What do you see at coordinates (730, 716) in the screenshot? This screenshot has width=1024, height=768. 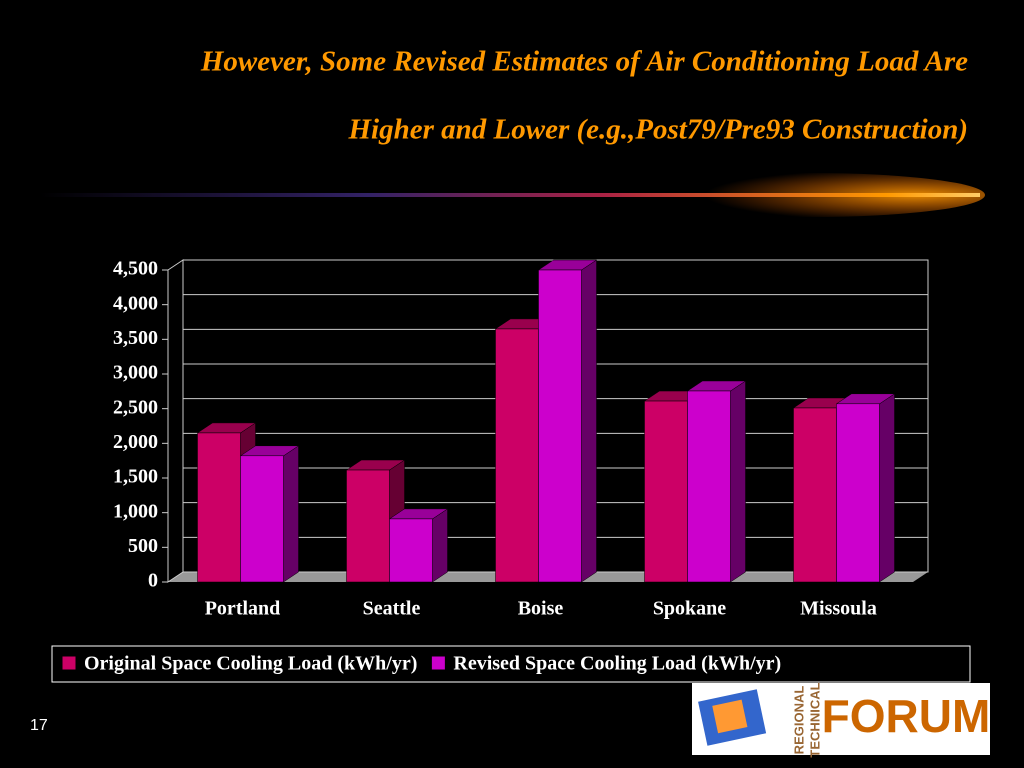 I see `logo-icon` at bounding box center [730, 716].